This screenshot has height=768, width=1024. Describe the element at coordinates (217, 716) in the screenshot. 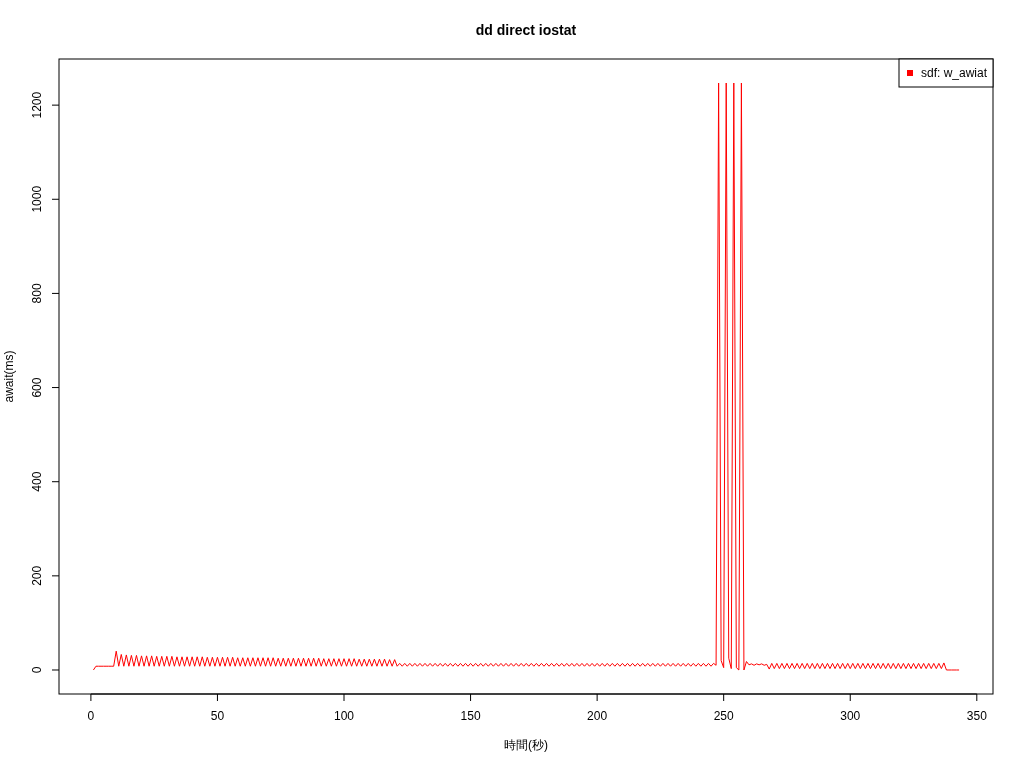

I see `x-tick-label: 50` at that location.